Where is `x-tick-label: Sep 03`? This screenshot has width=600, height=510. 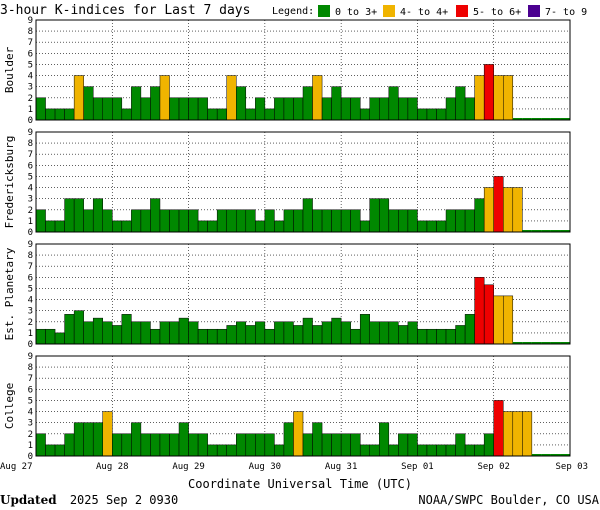
x-tick-label: Sep 03 is located at coordinates (571, 467).